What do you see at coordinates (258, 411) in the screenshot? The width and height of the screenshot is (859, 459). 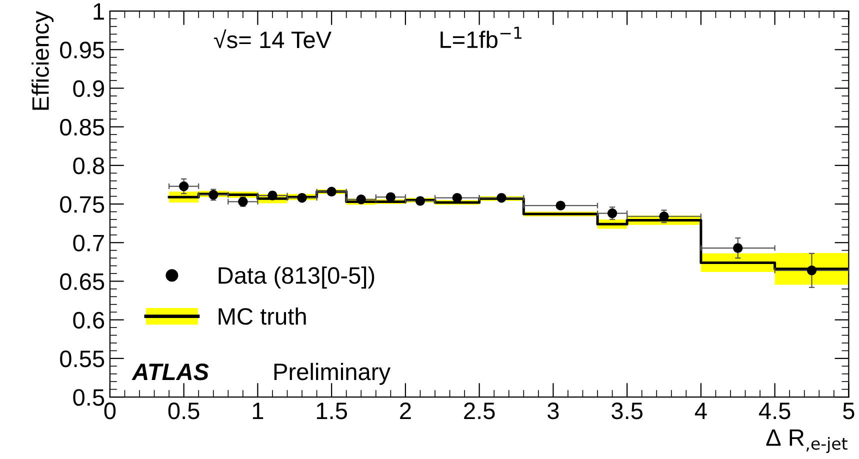 I see `x-tick-label: 1` at bounding box center [258, 411].